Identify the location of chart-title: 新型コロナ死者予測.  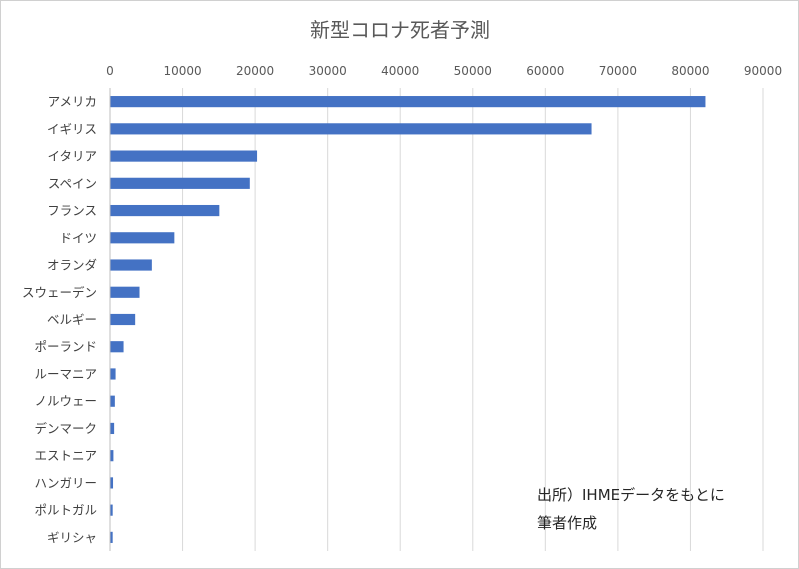
(400, 30).